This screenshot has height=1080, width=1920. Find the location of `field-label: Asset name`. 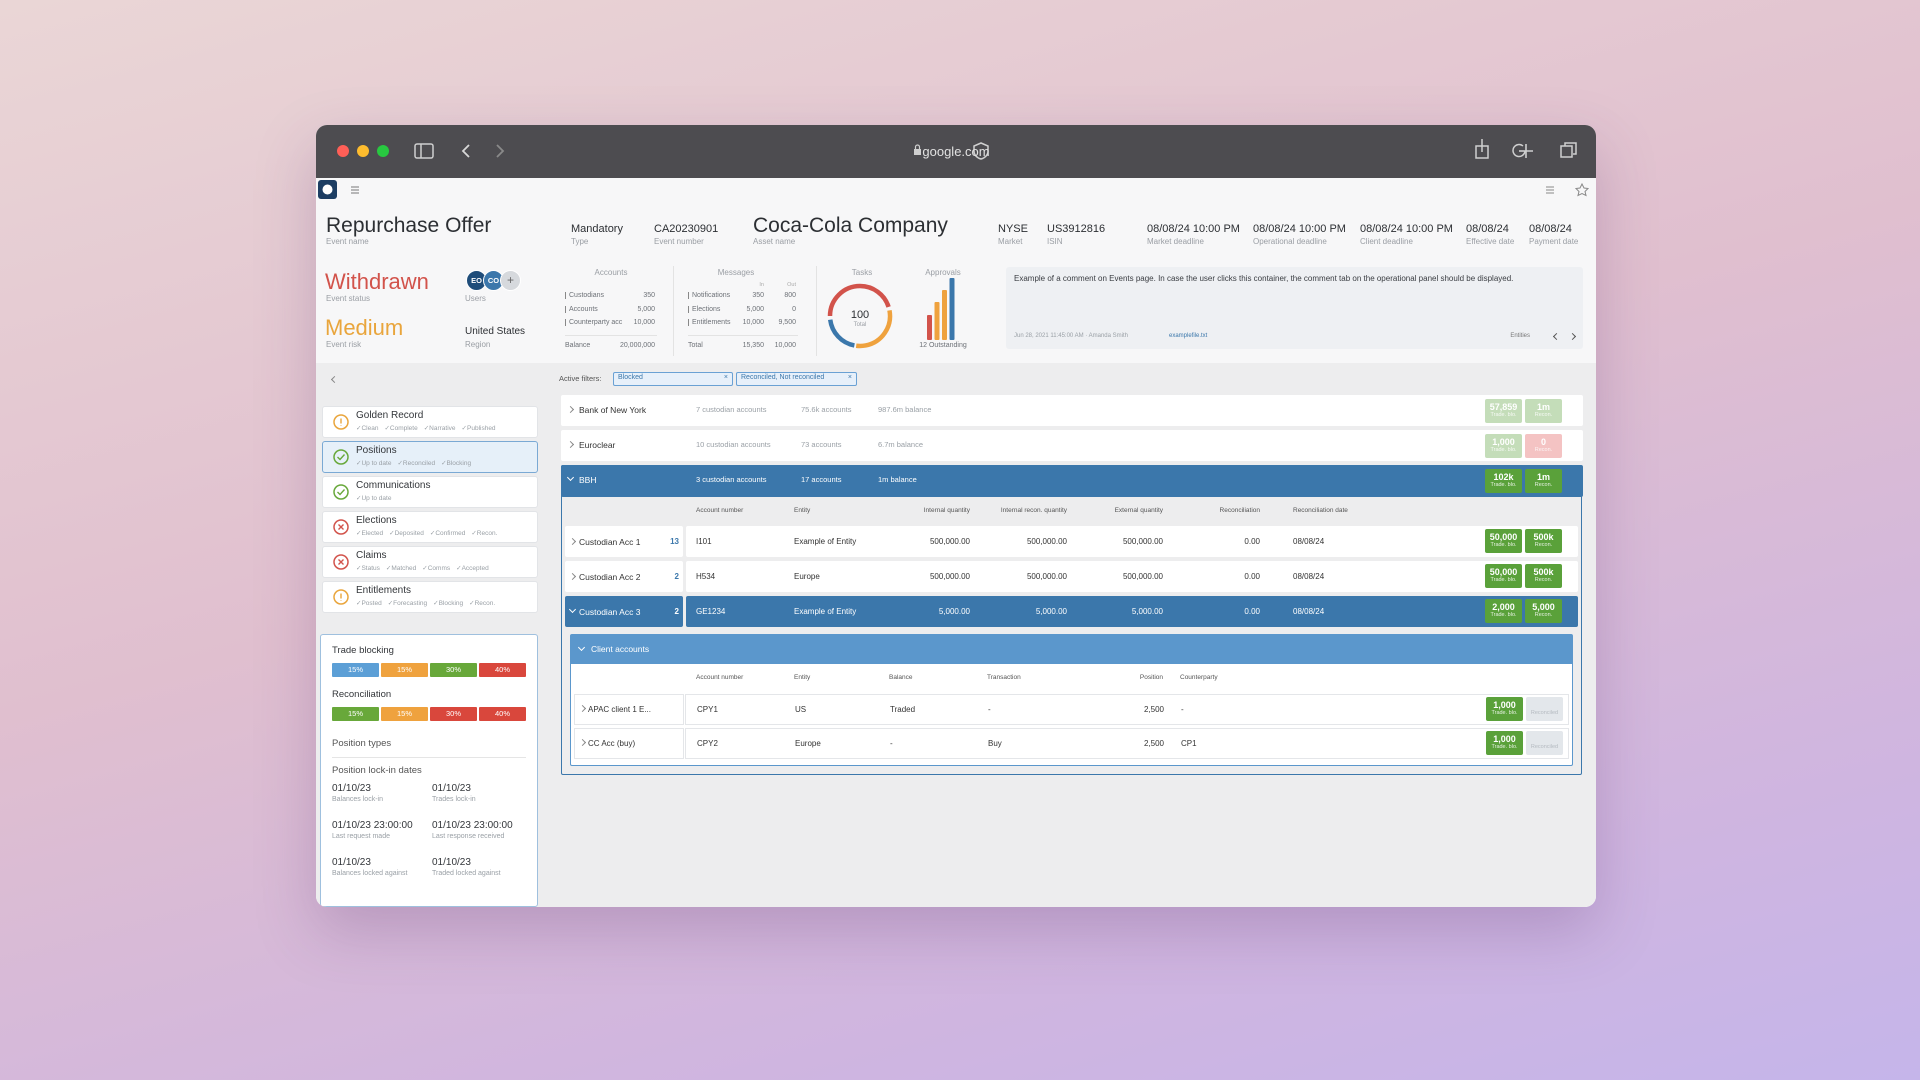

field-label: Asset name is located at coordinates (774, 241).